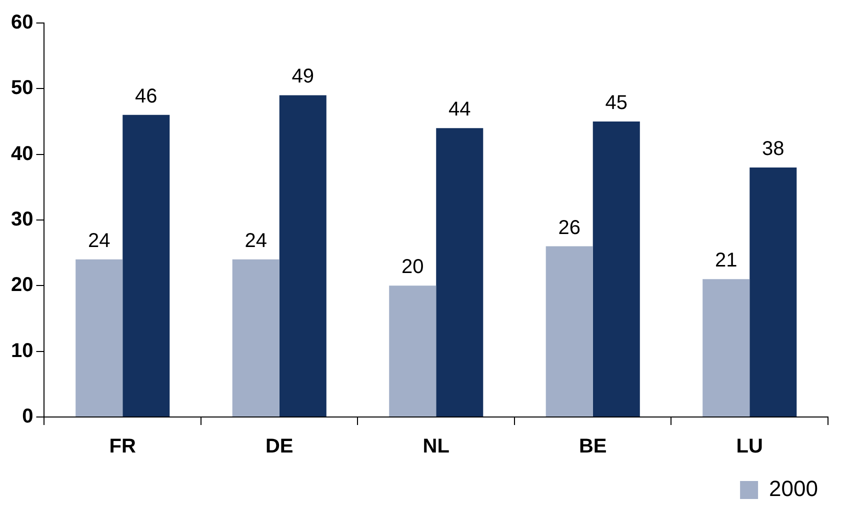  What do you see at coordinates (28, 417) in the screenshot?
I see `y-tick-label: 0` at bounding box center [28, 417].